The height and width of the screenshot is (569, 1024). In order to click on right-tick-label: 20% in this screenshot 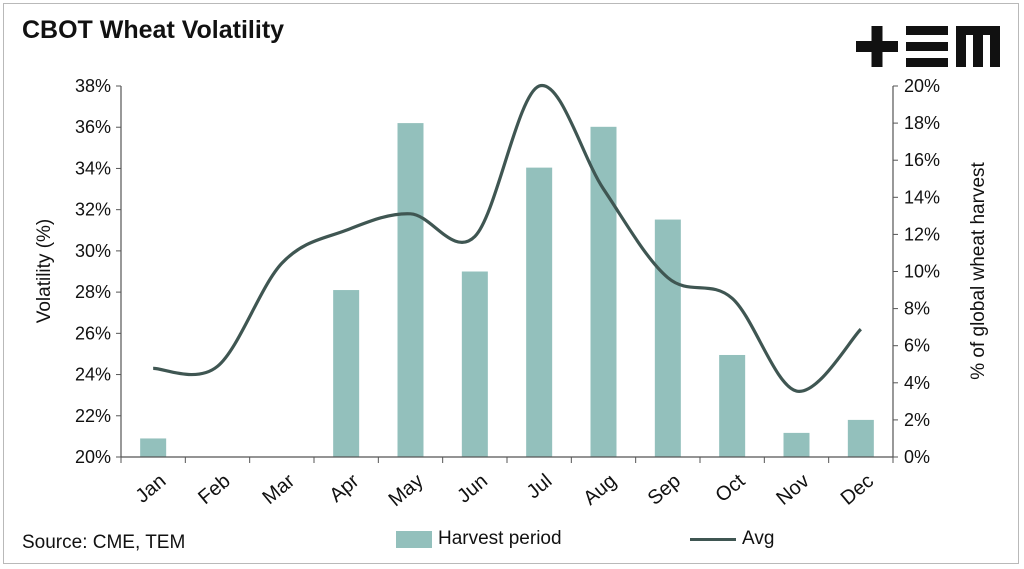, I will do `click(922, 86)`.